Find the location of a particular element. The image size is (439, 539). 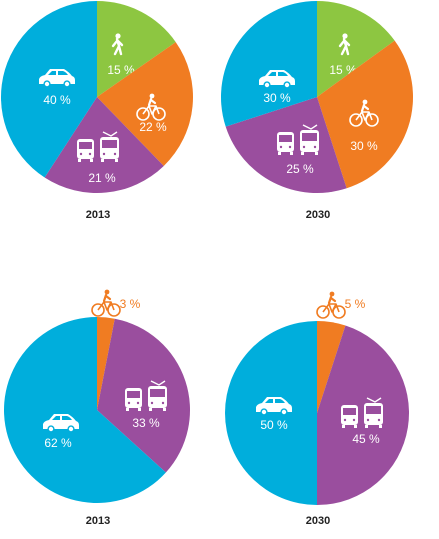

slice-value-label: 45 % is located at coordinates (366, 439).